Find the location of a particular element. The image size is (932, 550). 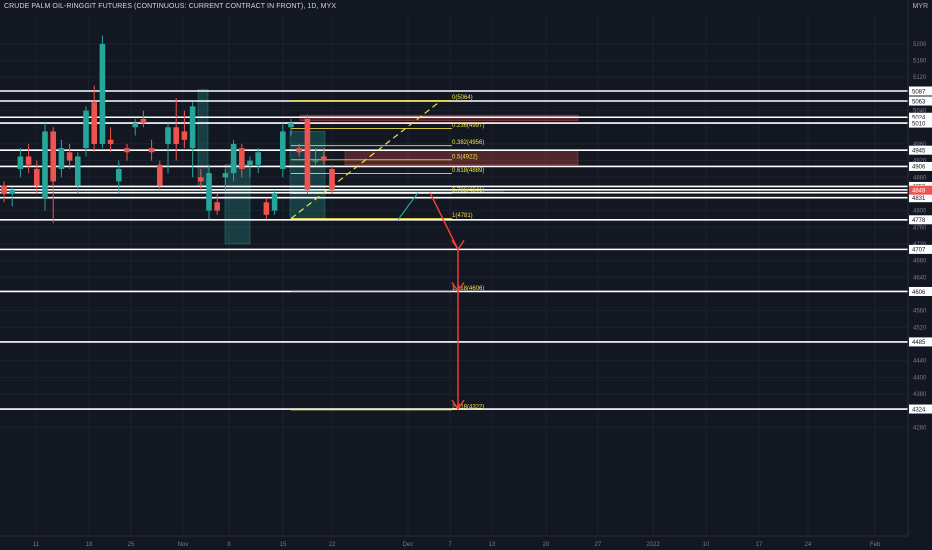

price-tick-label: 5120 is located at coordinates (920, 78).